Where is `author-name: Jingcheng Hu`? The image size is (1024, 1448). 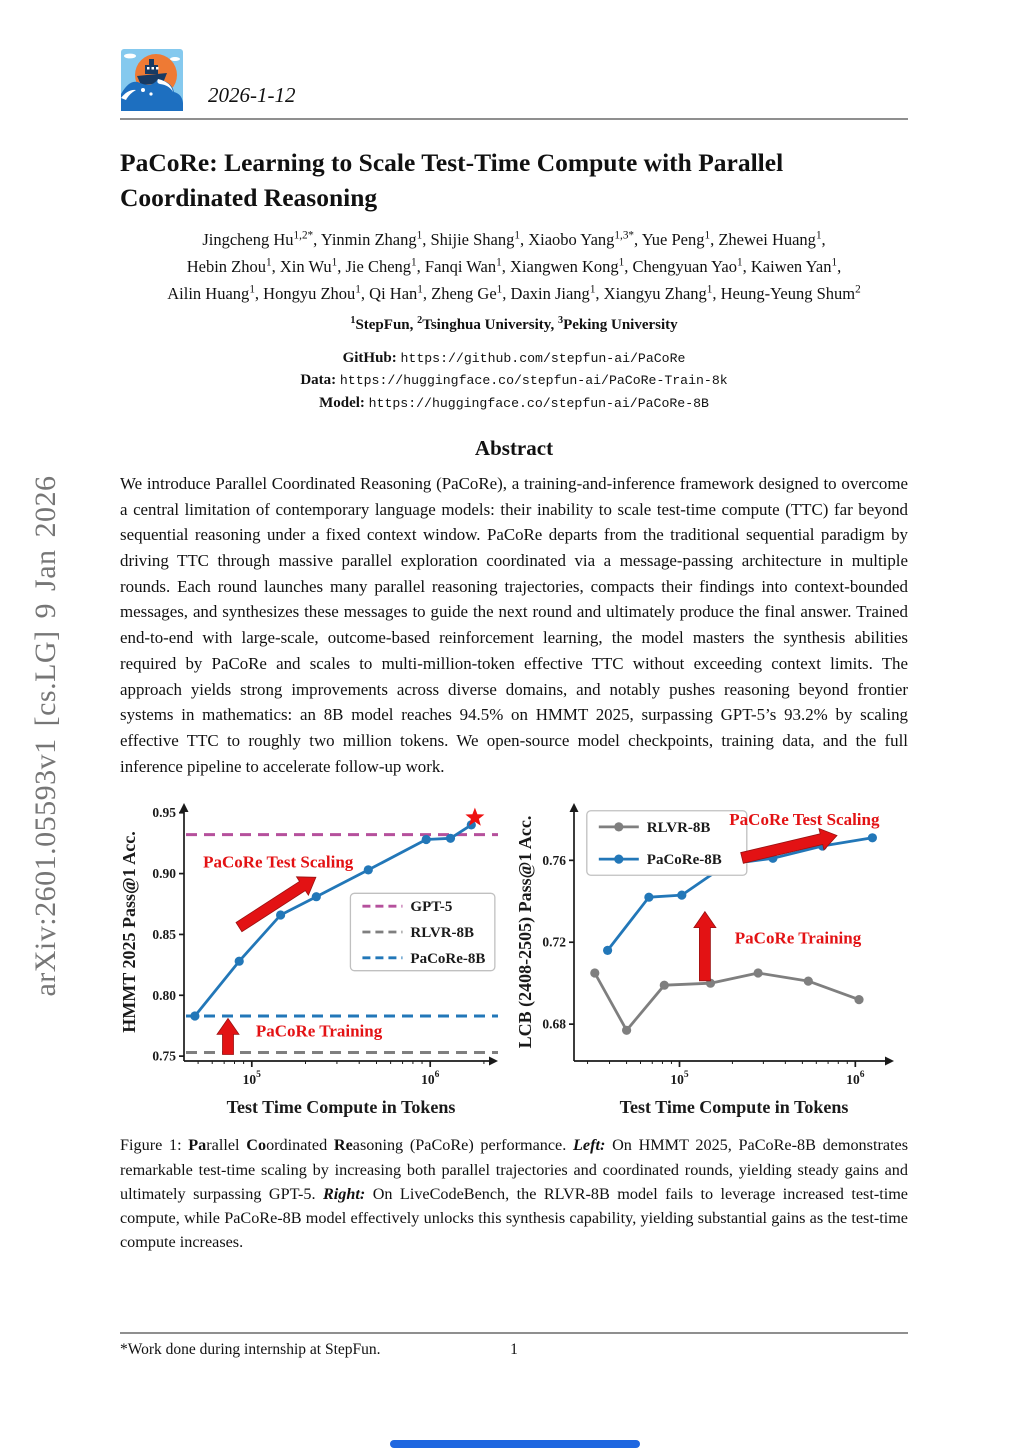 author-name: Jingcheng Hu is located at coordinates (248, 240).